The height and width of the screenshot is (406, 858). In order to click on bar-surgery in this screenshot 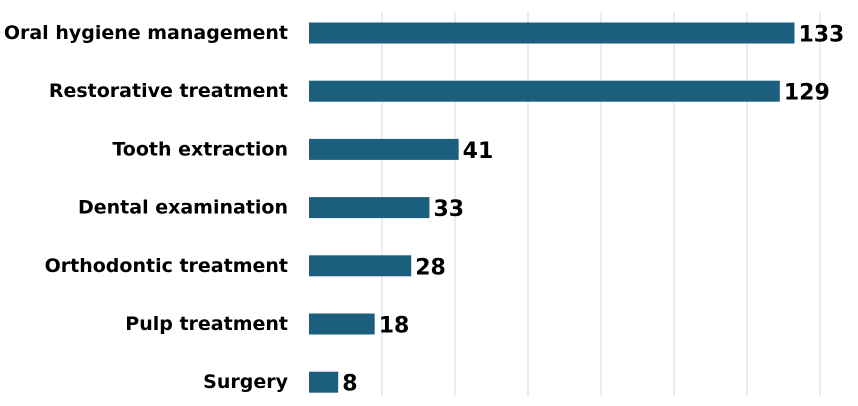, I will do `click(324, 382)`.